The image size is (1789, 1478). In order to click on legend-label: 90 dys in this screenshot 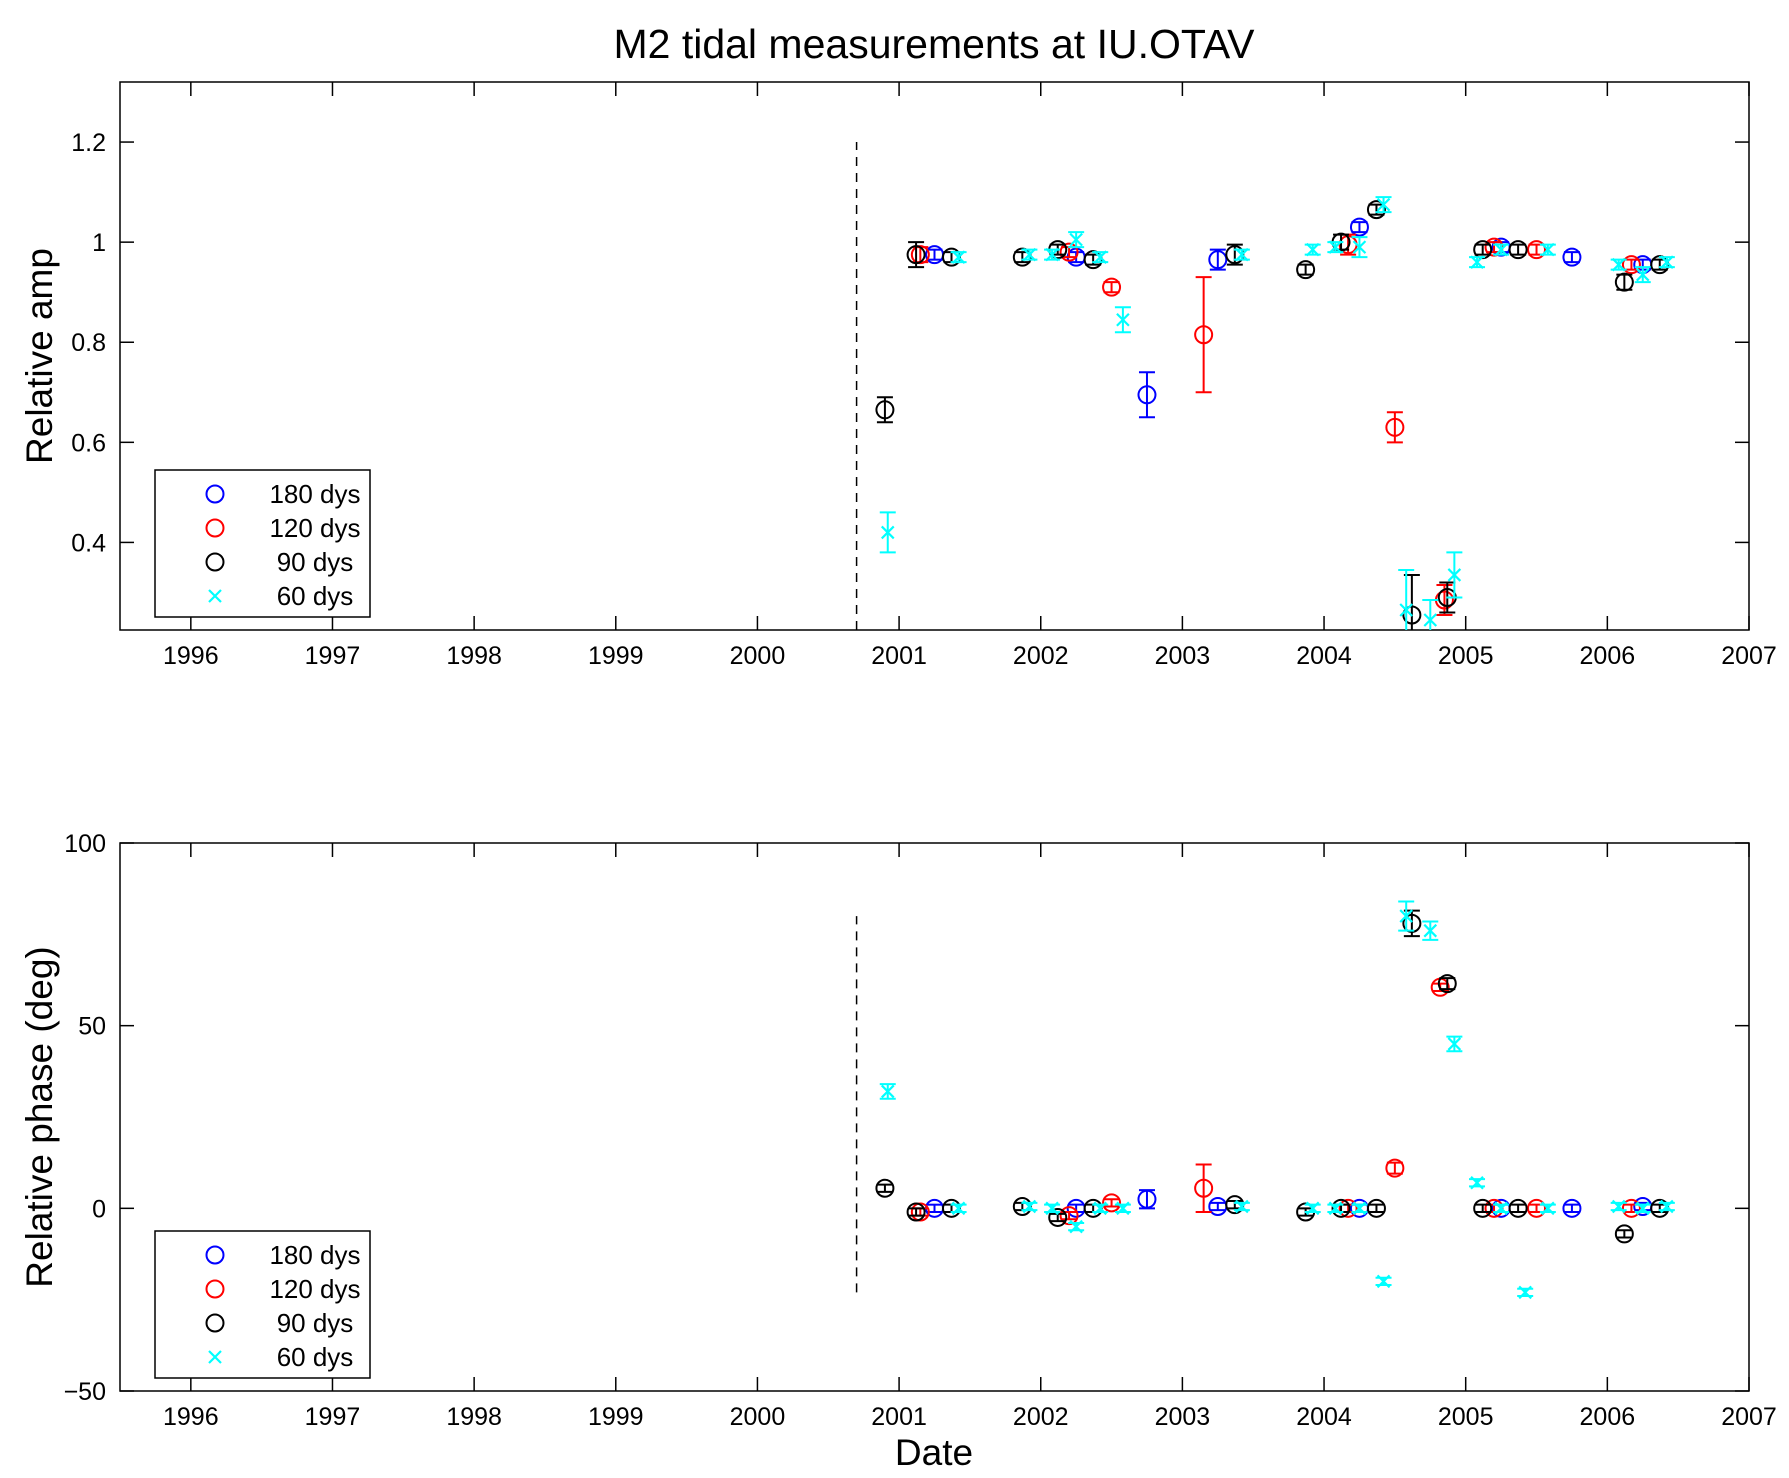, I will do `click(315, 562)`.